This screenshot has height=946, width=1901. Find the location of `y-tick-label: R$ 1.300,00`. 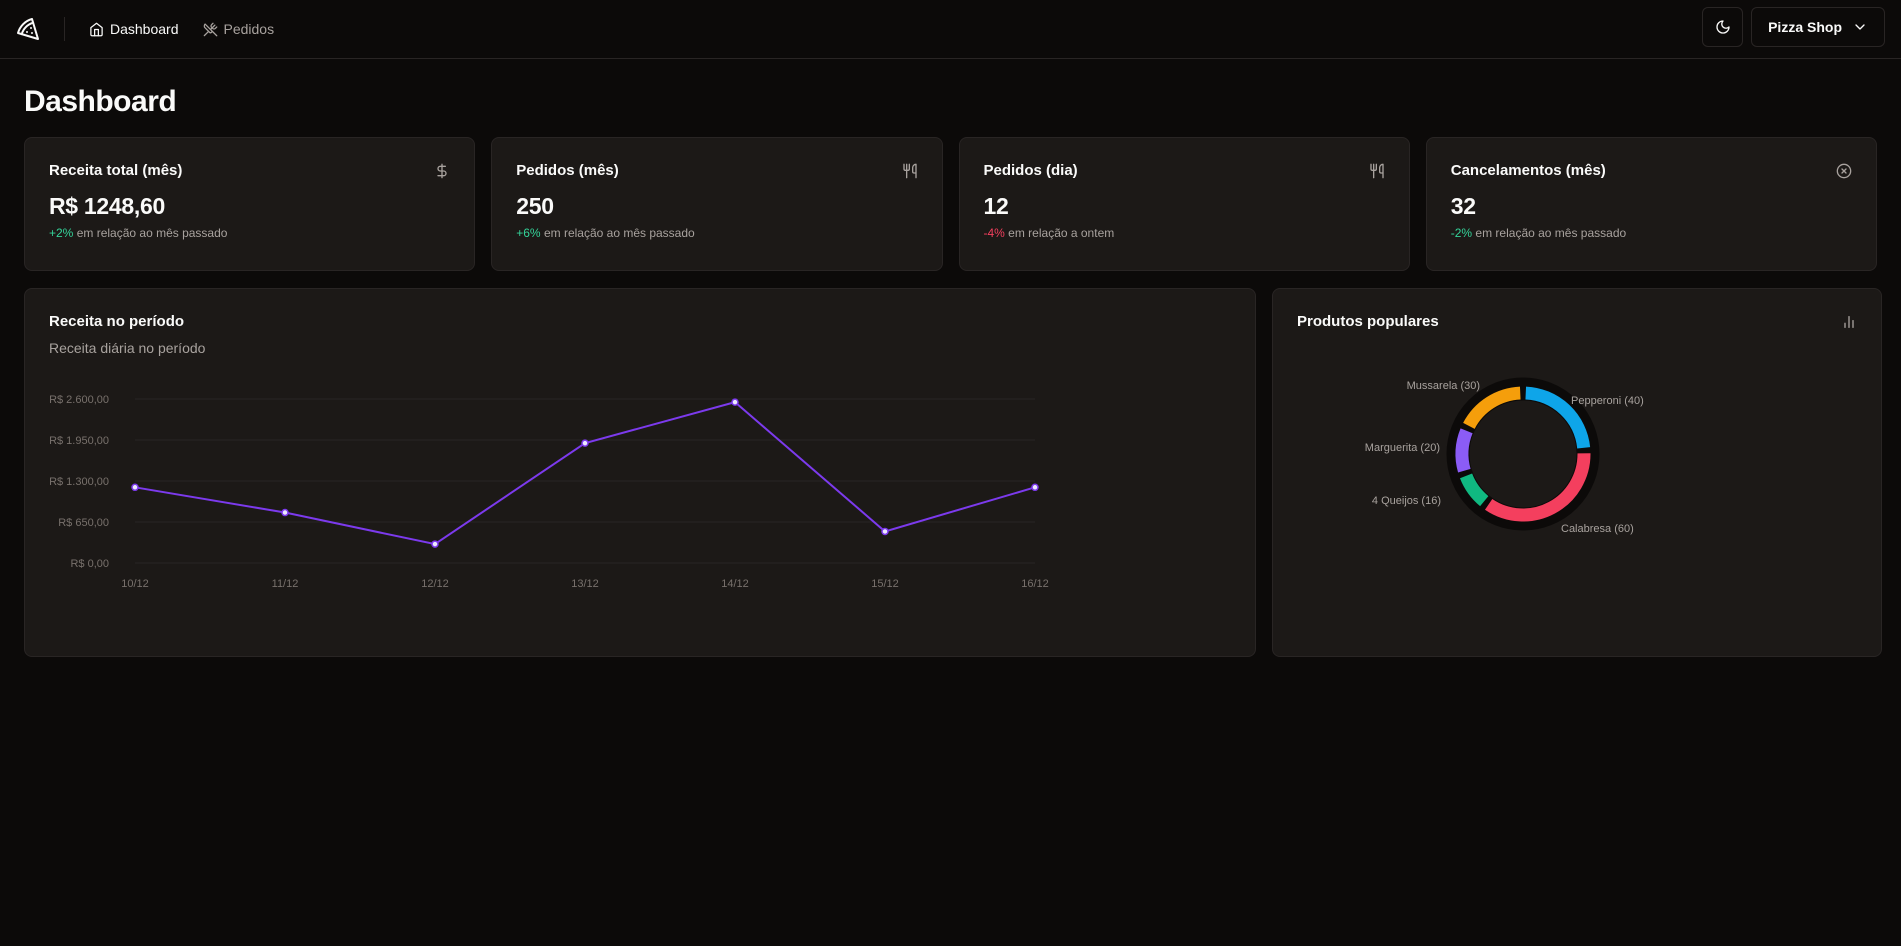

y-tick-label: R$ 1.300,00 is located at coordinates (79, 482).